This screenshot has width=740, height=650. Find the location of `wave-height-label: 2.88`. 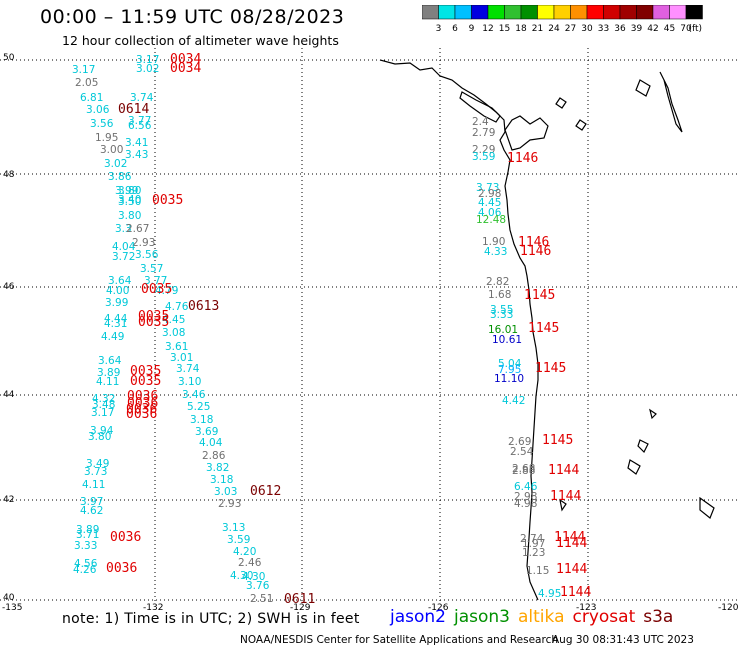

wave-height-label: 2.88 is located at coordinates (523, 471).